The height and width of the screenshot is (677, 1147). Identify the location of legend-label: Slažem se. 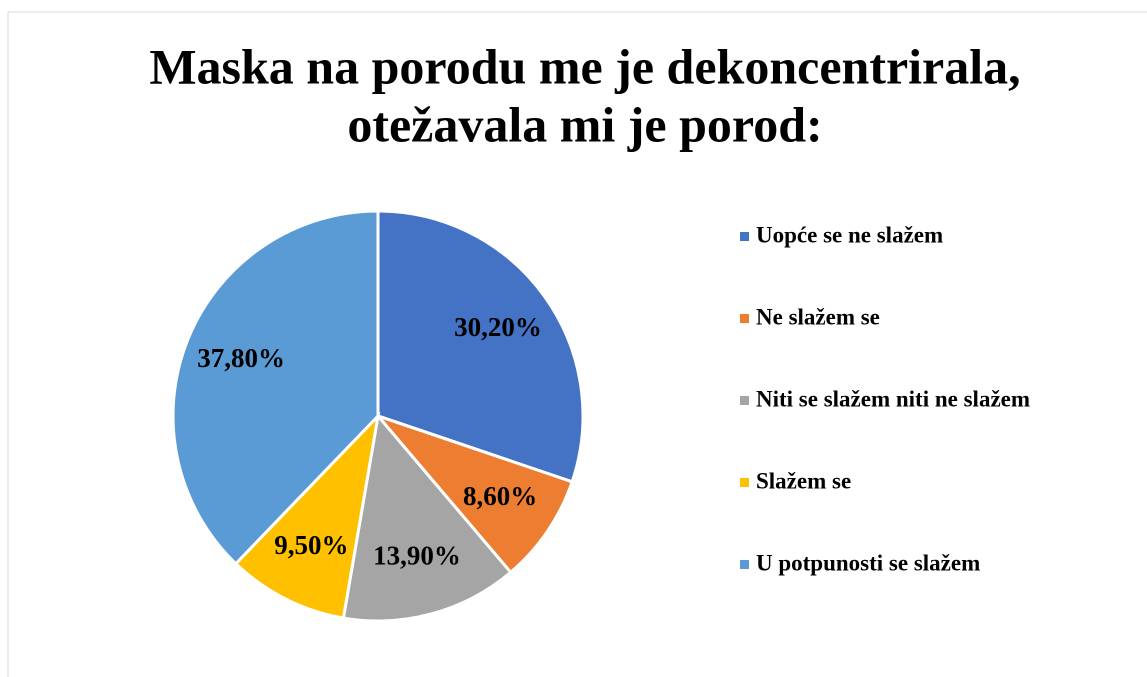
(803, 480).